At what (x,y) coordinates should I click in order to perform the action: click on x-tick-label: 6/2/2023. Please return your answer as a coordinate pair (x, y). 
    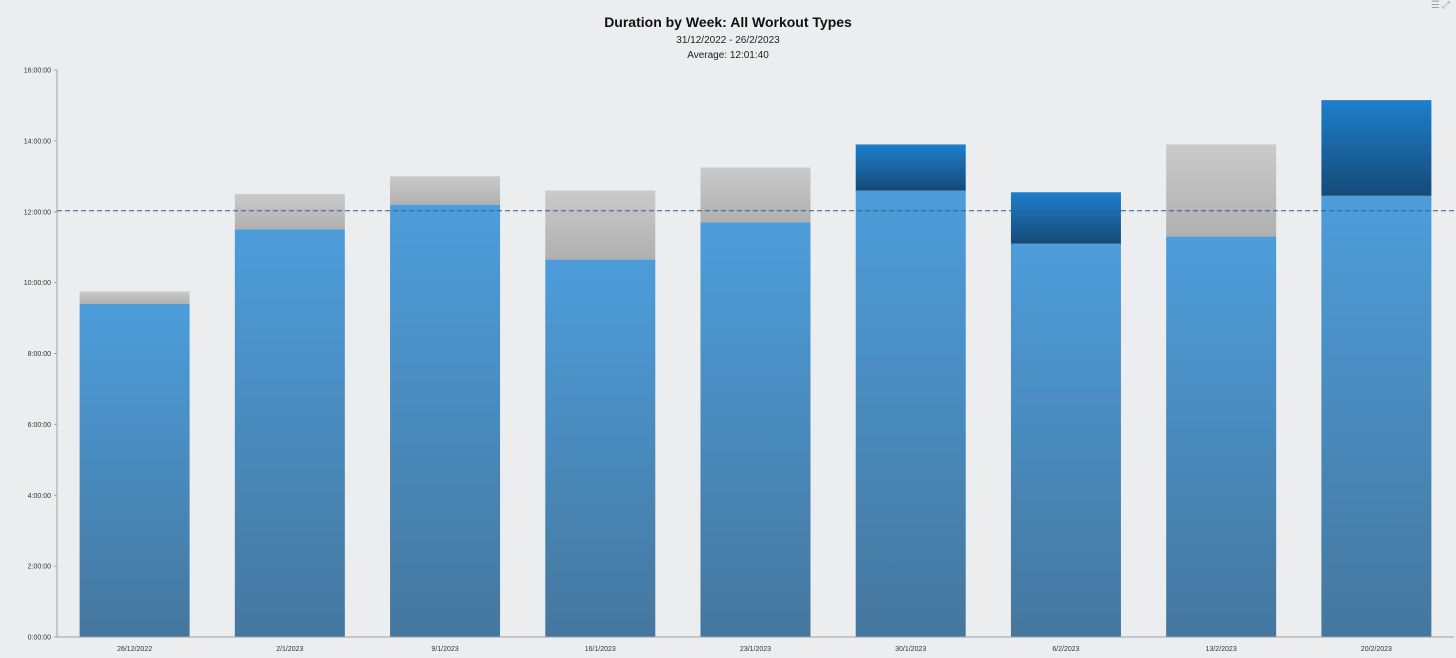
    Looking at the image, I should click on (1065, 649).